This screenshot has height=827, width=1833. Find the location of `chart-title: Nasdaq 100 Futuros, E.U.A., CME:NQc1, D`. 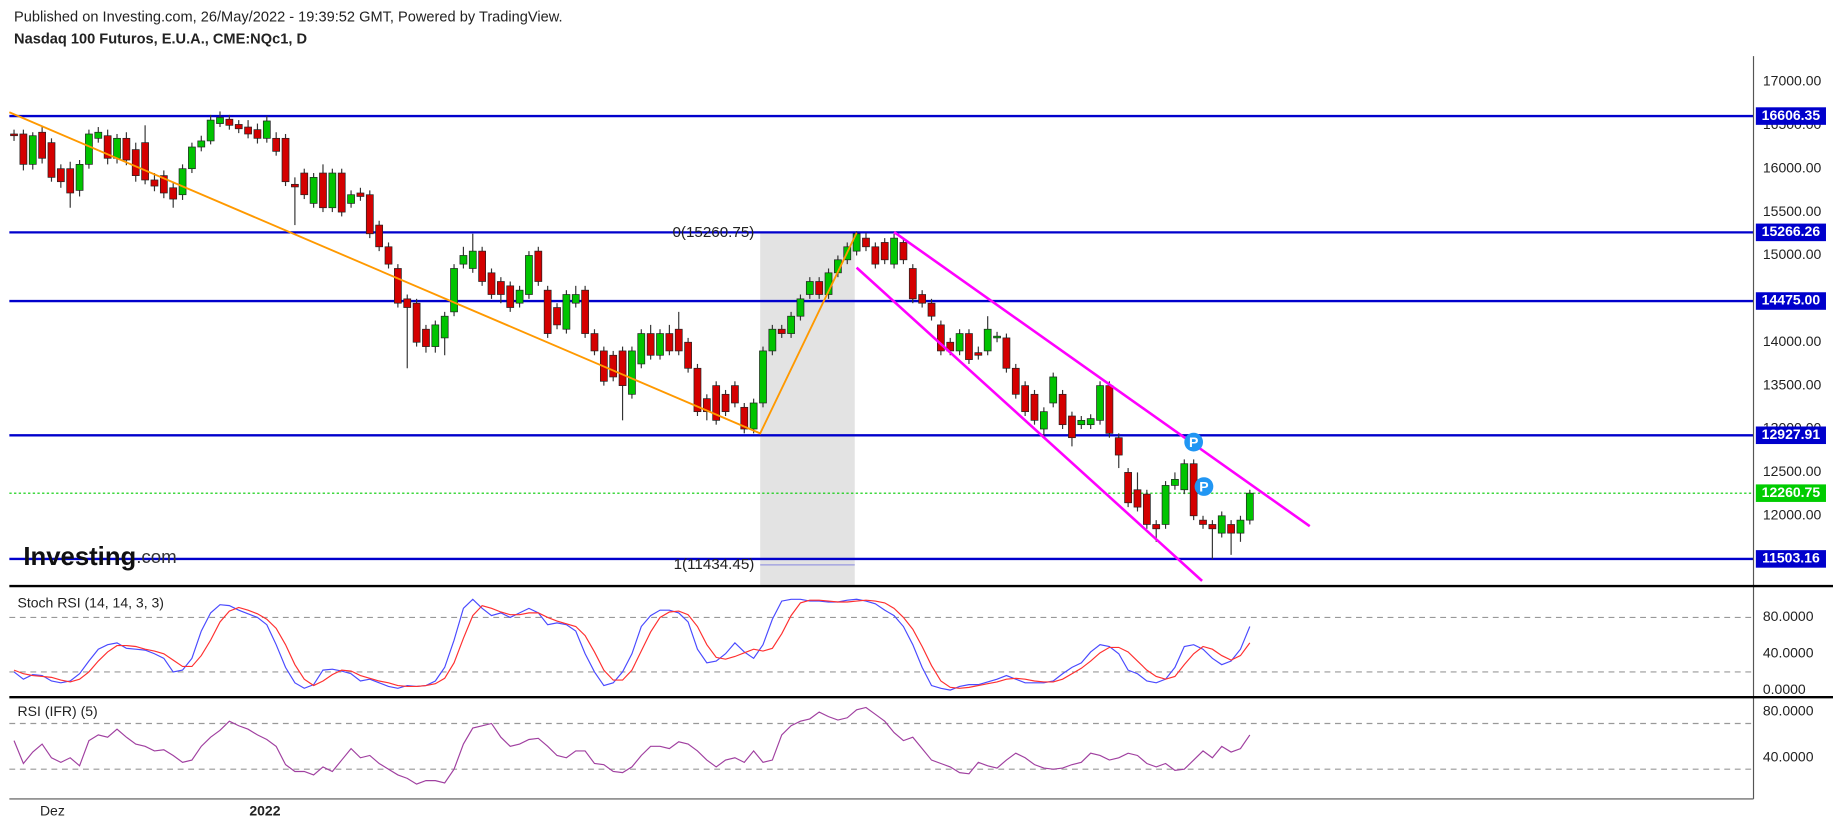

chart-title: Nasdaq 100 Futuros, E.U.A., CME:NQc1, D is located at coordinates (160, 40).